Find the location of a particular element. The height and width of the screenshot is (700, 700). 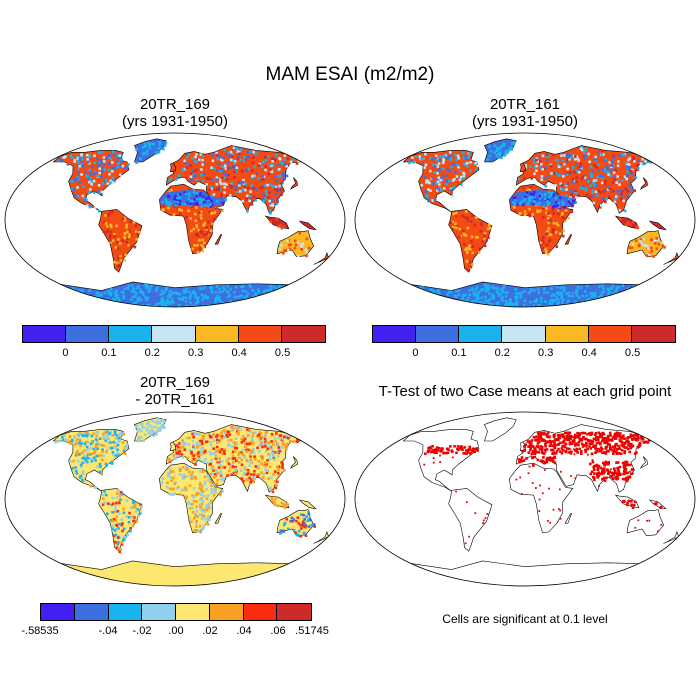

map-difference is located at coordinates (175, 499).